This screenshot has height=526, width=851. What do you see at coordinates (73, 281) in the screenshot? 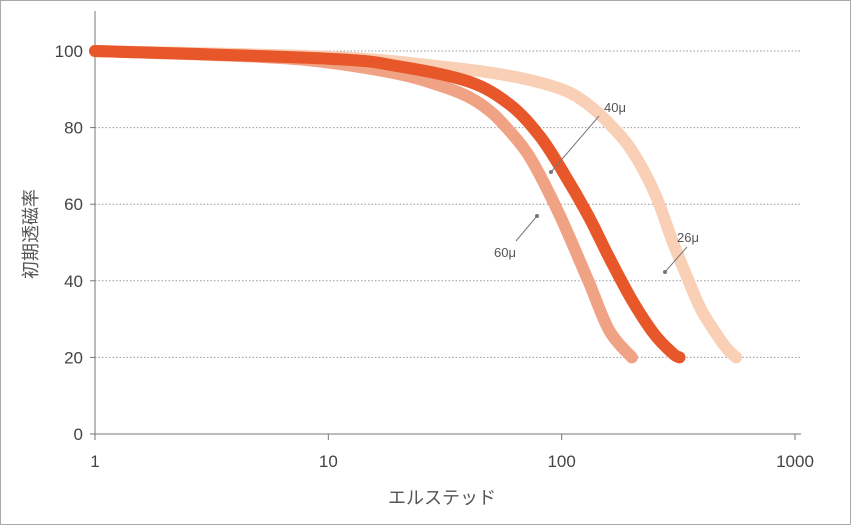
I see `y-tick-label: 40` at bounding box center [73, 281].